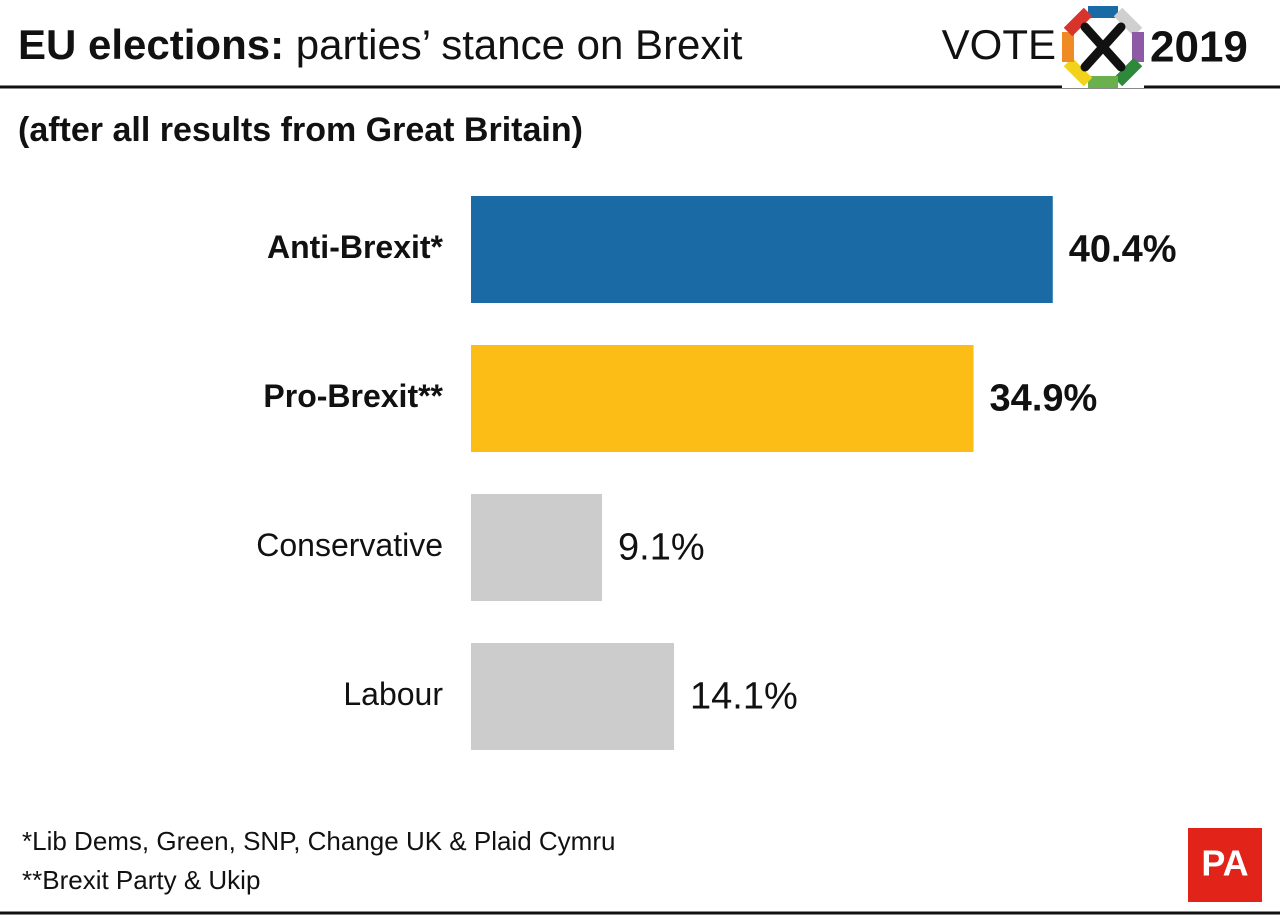 The image size is (1280, 918). What do you see at coordinates (141, 880) in the screenshot?
I see `footnote: **Brexit Party & Ukip` at bounding box center [141, 880].